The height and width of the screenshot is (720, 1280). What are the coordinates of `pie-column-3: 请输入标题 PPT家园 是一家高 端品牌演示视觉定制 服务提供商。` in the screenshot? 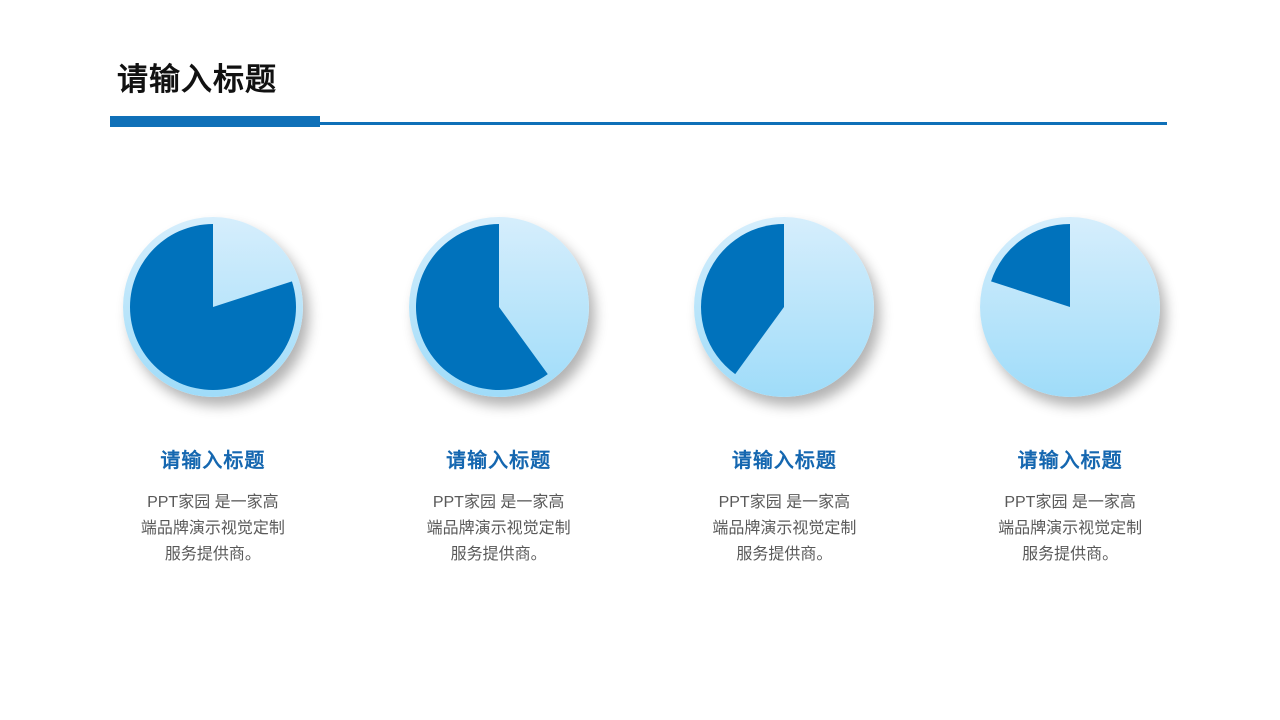 It's located at (785, 392).